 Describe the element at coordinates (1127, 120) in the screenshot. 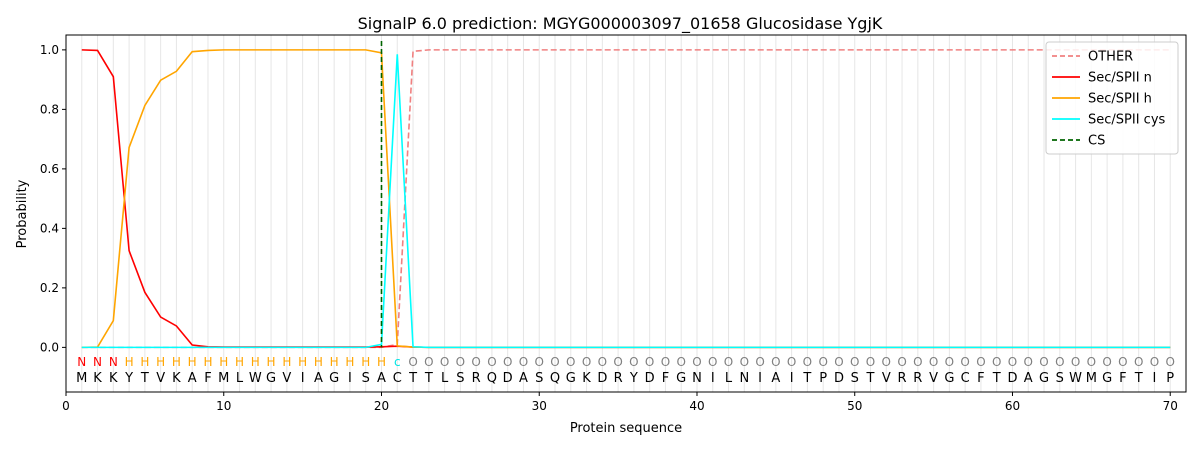

I see `legend-label: Sec/SPII cys` at that location.